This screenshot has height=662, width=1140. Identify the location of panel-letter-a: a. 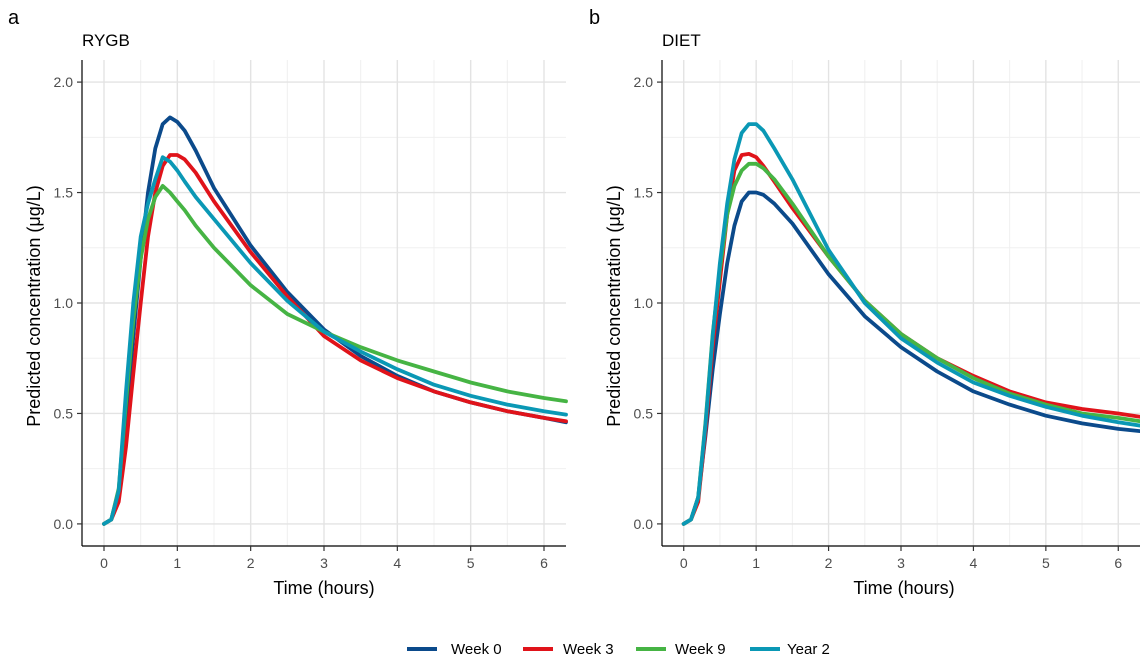
(14, 18).